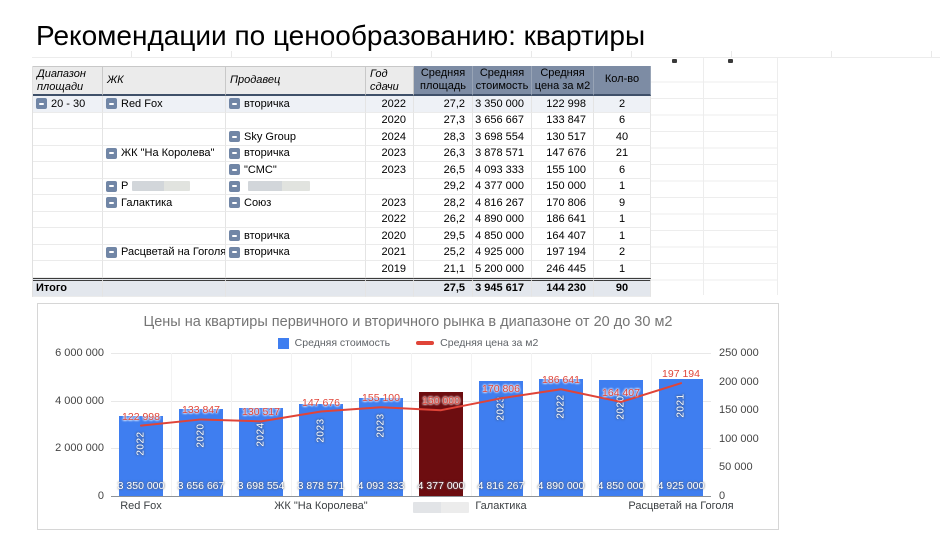  Describe the element at coordinates (125, 186) in the screenshot. I see `zhk-label: Р` at that location.